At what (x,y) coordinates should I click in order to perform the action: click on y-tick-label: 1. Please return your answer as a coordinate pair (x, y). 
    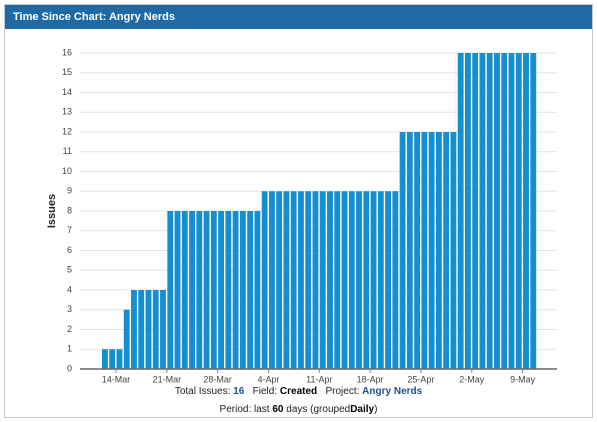
    Looking at the image, I should click on (69, 349).